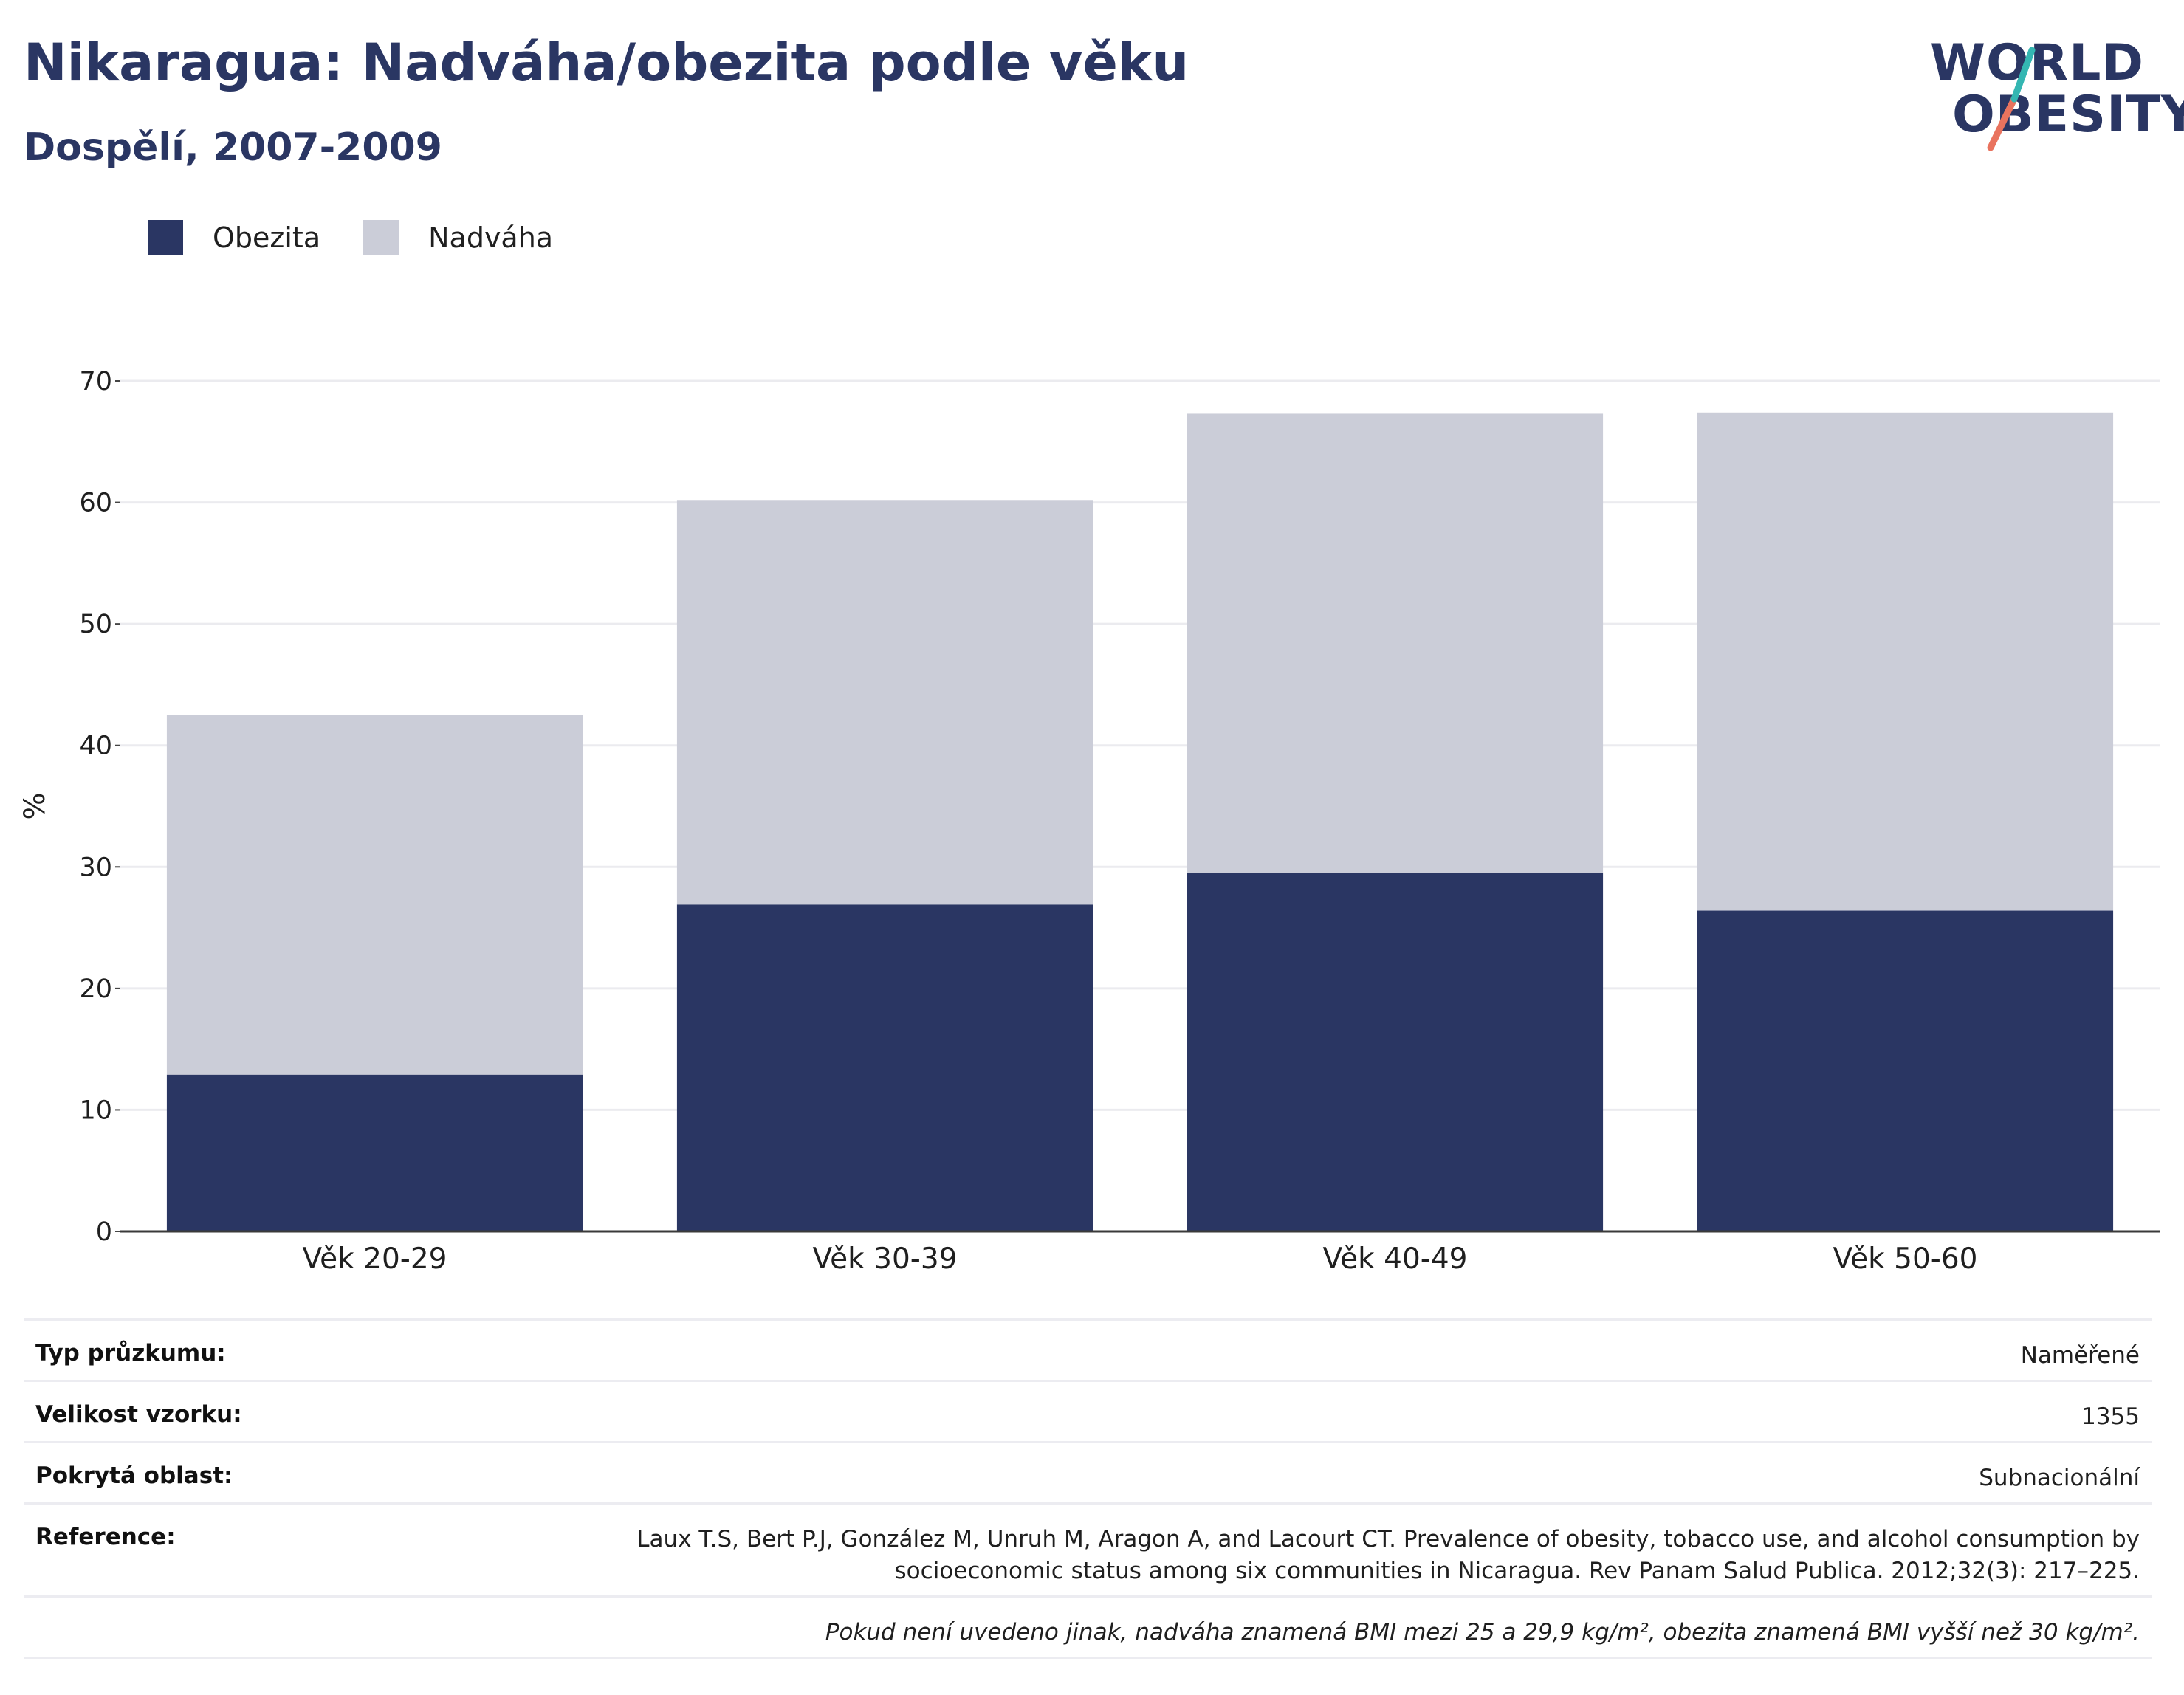  What do you see at coordinates (2111, 1416) in the screenshot?
I see `sample-size-value: 1355` at bounding box center [2111, 1416].